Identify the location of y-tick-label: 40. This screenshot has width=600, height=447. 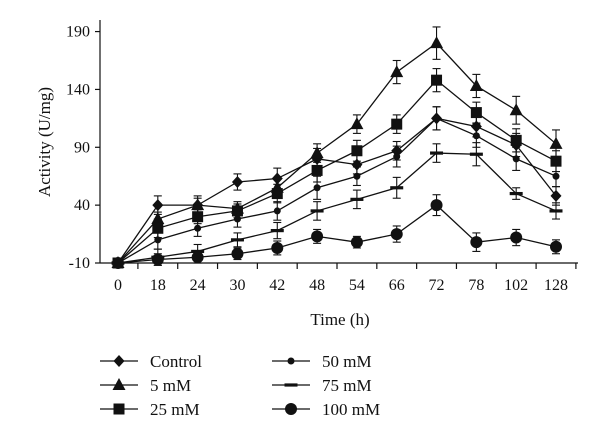
(82, 205).